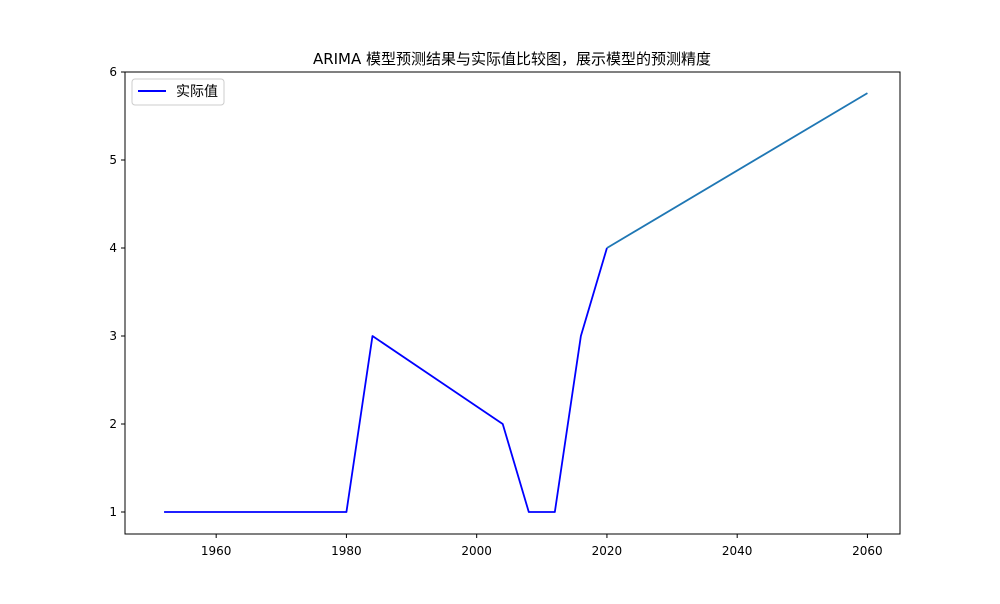  I want to click on legend: 实际值, so click(178, 92).